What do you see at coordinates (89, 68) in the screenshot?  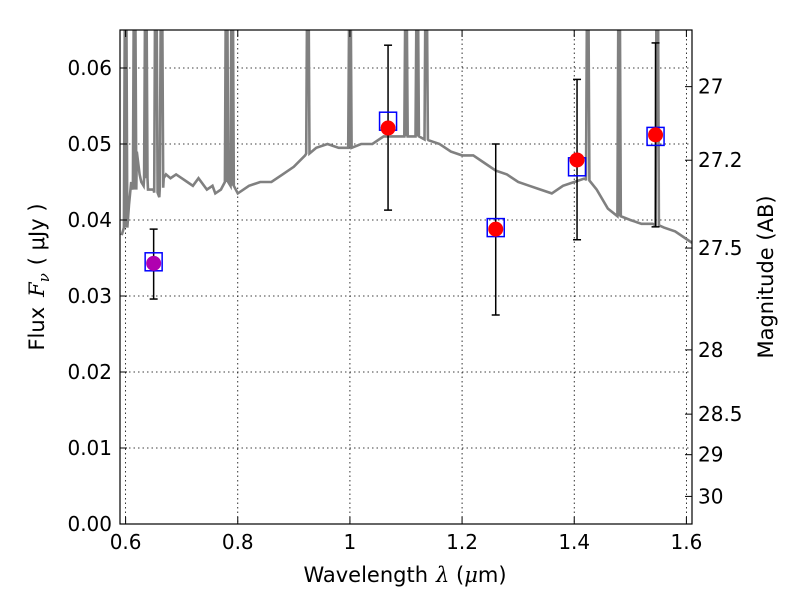 I see `y-tick-label: 0.06` at bounding box center [89, 68].